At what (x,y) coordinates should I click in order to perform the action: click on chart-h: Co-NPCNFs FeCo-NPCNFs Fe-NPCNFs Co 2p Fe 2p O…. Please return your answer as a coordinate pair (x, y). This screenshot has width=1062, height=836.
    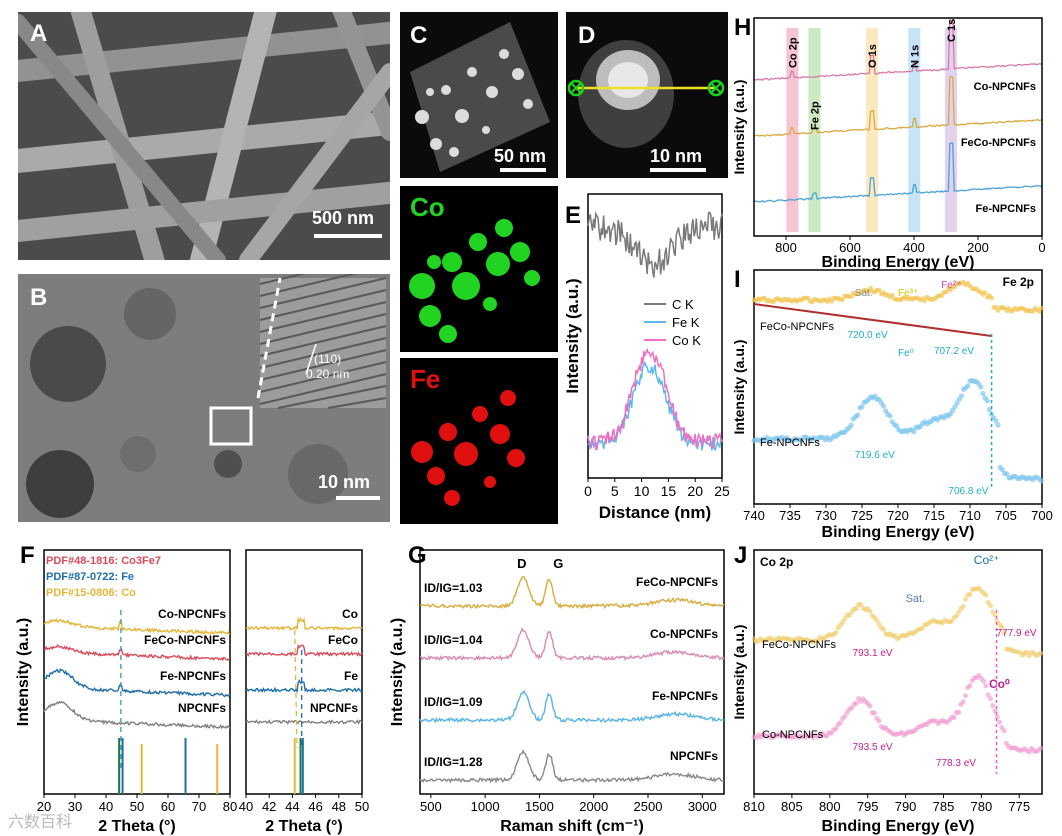
    Looking at the image, I should click on (893, 141).